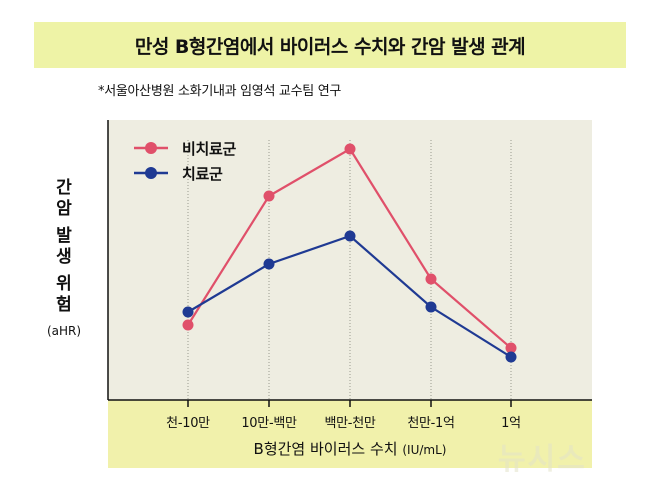 The width and height of the screenshot is (658, 493). Describe the element at coordinates (350, 423) in the screenshot. I see `x-tick-label: 백만-천만` at that location.